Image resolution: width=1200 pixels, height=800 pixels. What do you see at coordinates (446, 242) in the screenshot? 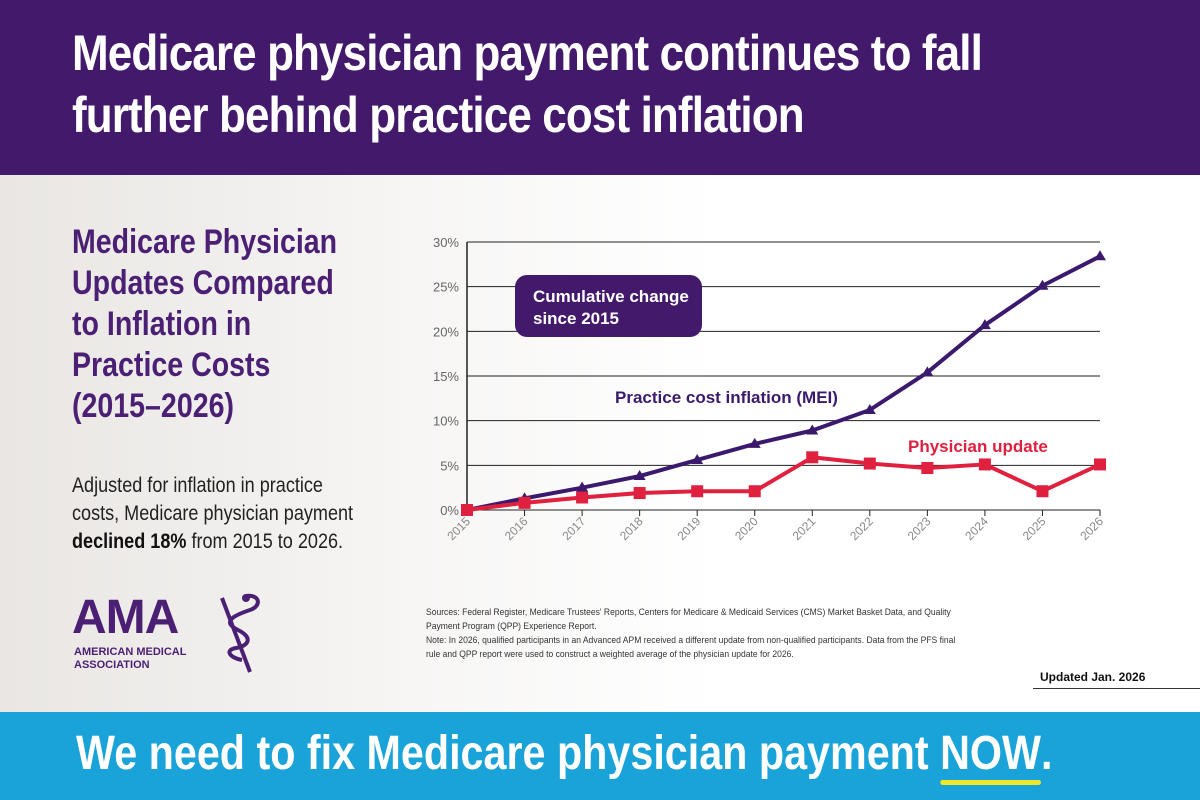
I see `y-tick-label: 30%` at bounding box center [446, 242].